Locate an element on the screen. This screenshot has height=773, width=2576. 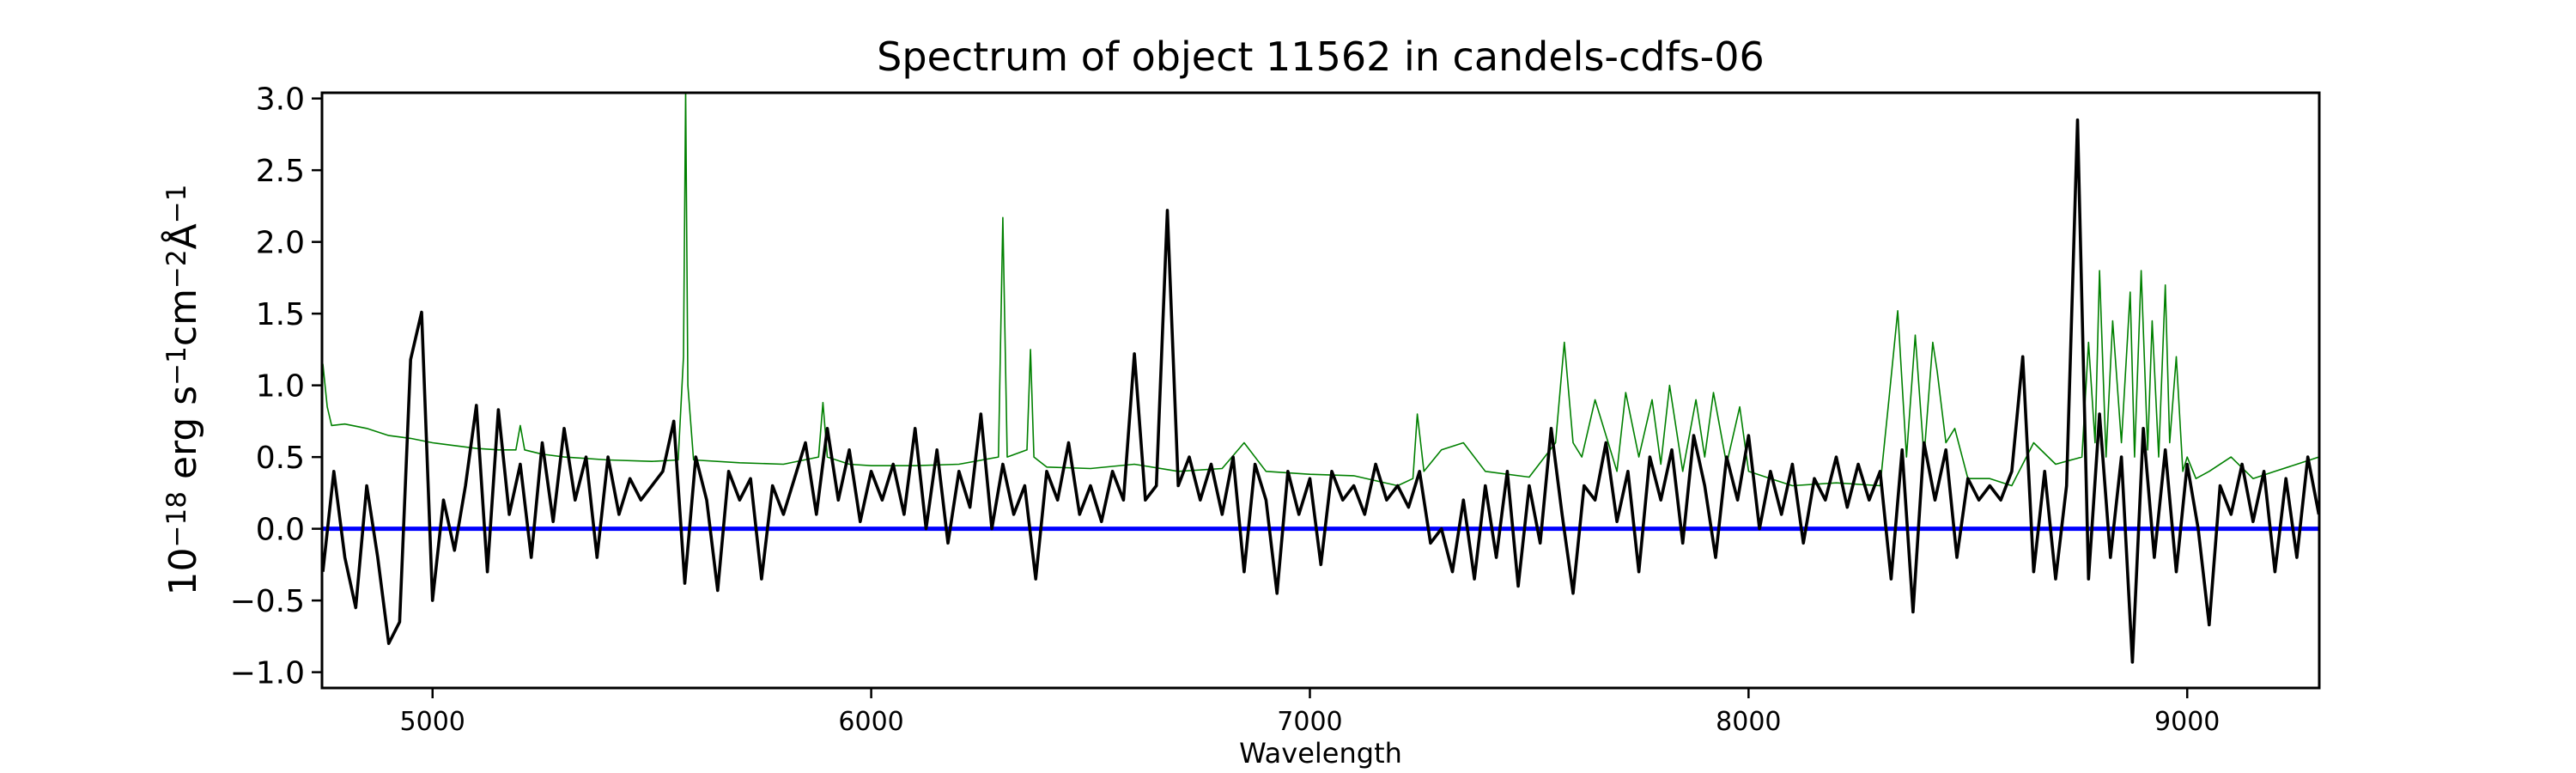
y-tick-label: 1.5 is located at coordinates (280, 314).